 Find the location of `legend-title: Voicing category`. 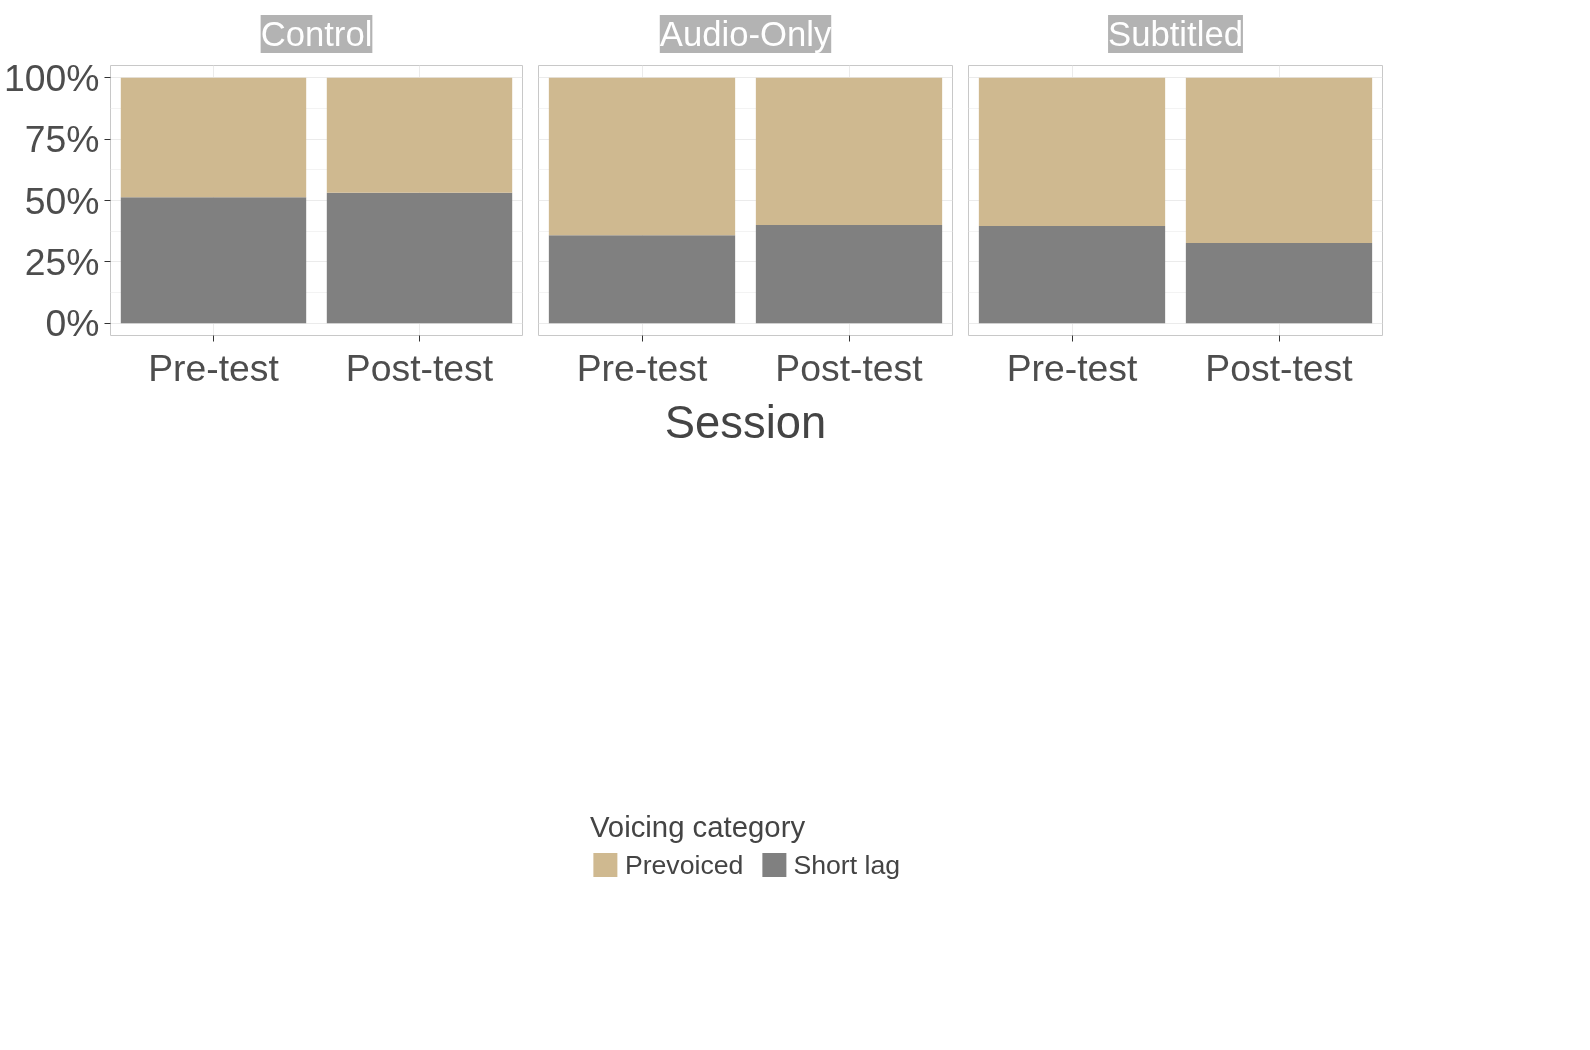

legend-title: Voicing category is located at coordinates (698, 826).